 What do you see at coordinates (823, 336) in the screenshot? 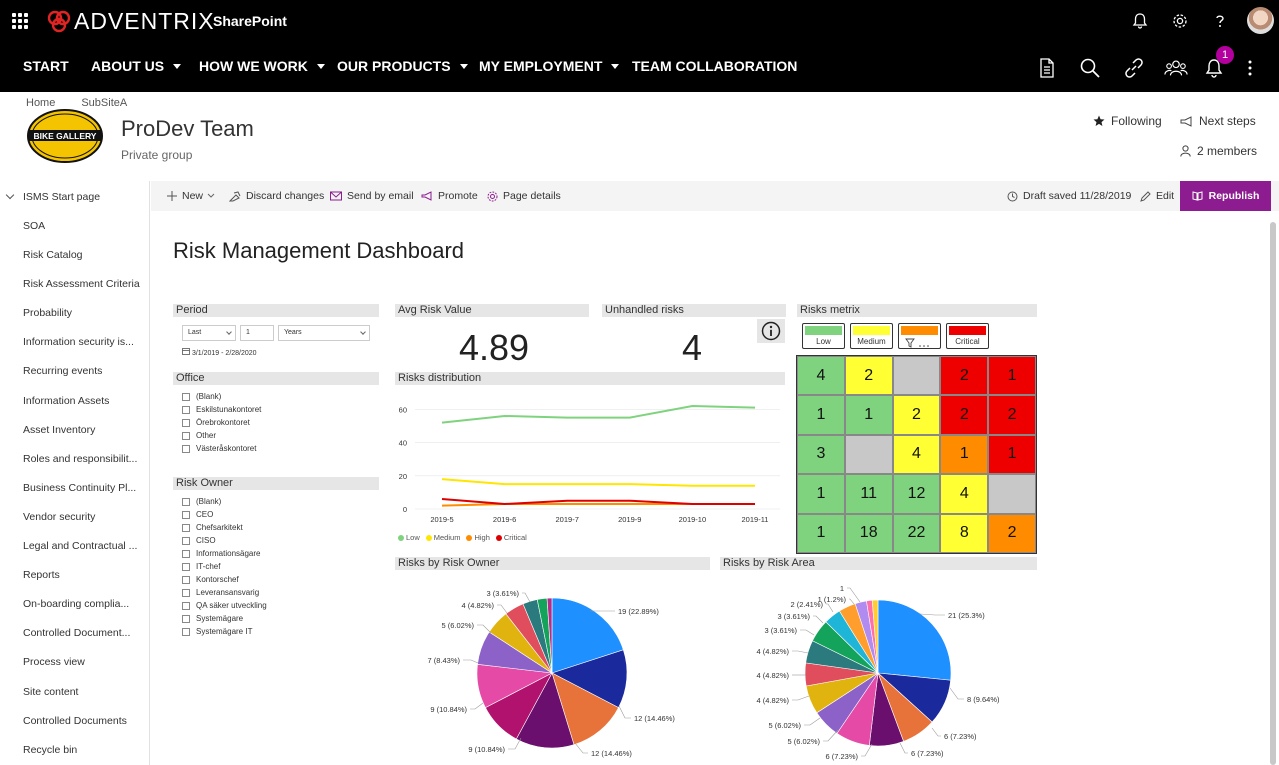
I see `legend-low-button: Low` at bounding box center [823, 336].